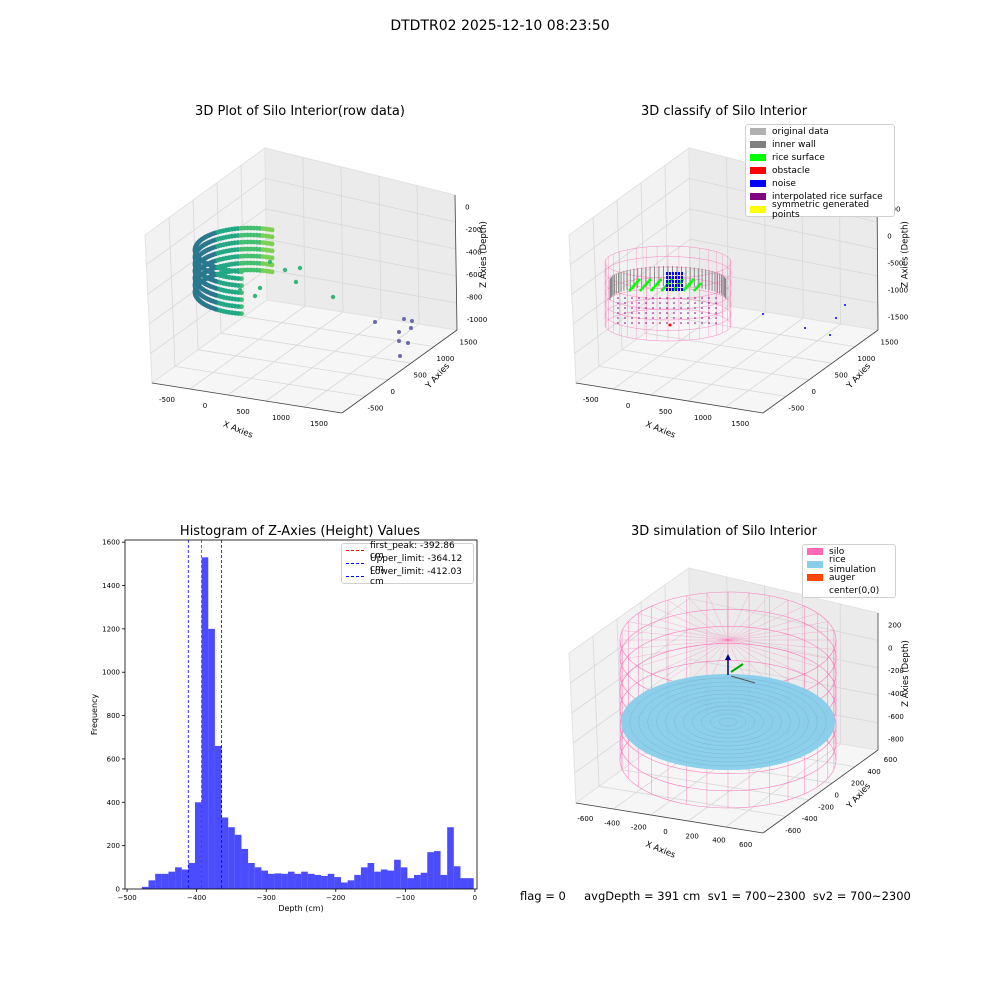 The height and width of the screenshot is (1000, 1000). What do you see at coordinates (412, 550) in the screenshot?
I see `histogram-legend-label: first_peak: -392.86 cm` at bounding box center [412, 550].